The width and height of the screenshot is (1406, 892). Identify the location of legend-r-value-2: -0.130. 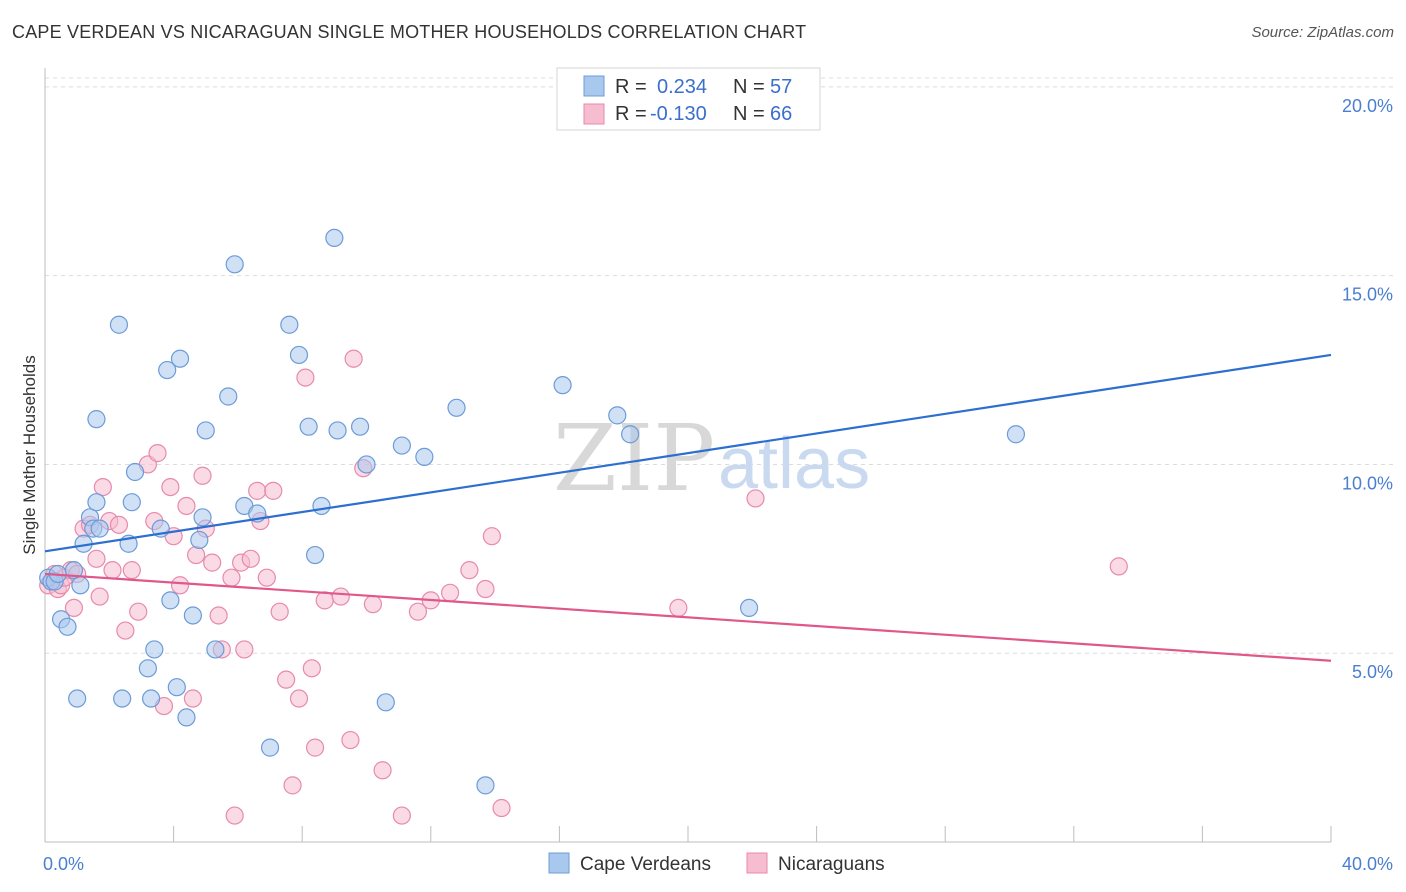
(678, 114).